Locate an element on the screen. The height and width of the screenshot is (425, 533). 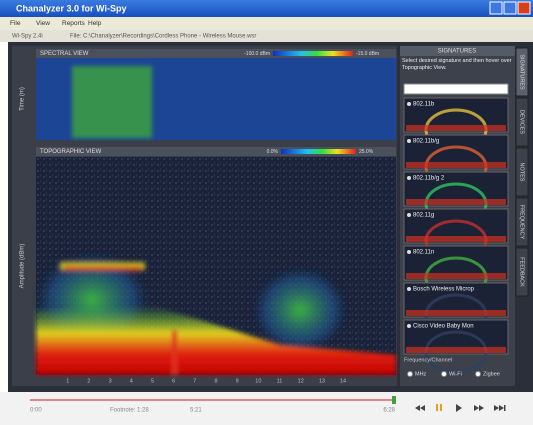
signature-name: 802.11b is located at coordinates (424, 105).